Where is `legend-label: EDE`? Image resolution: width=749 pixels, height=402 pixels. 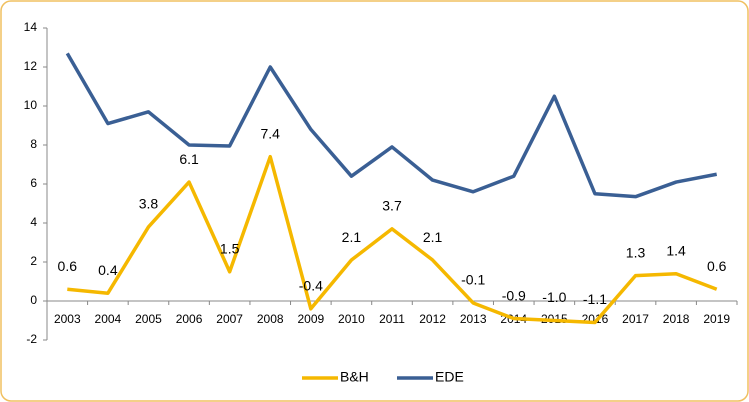 legend-label: EDE is located at coordinates (449, 377).